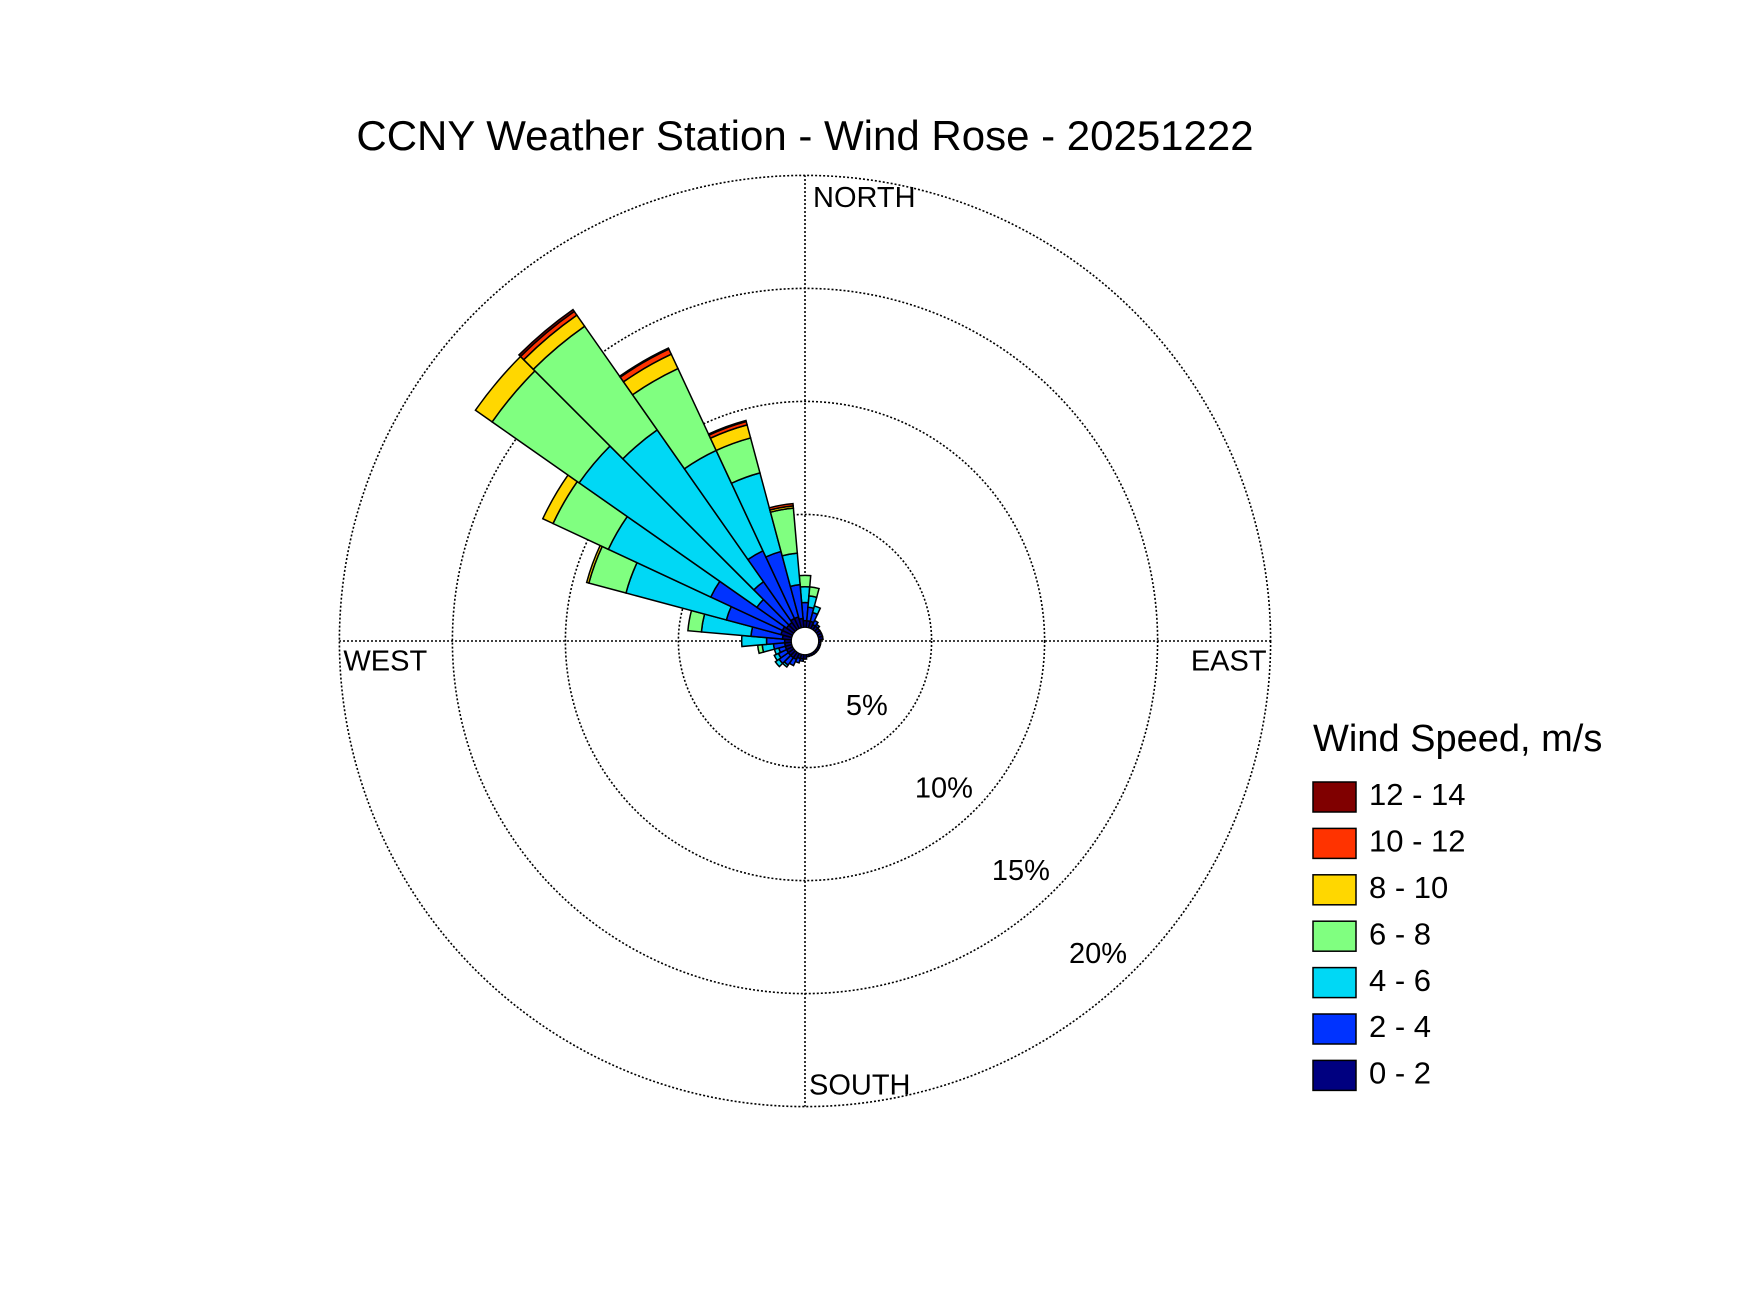  I want to click on radial-tick-label: 10%, so click(944, 789).